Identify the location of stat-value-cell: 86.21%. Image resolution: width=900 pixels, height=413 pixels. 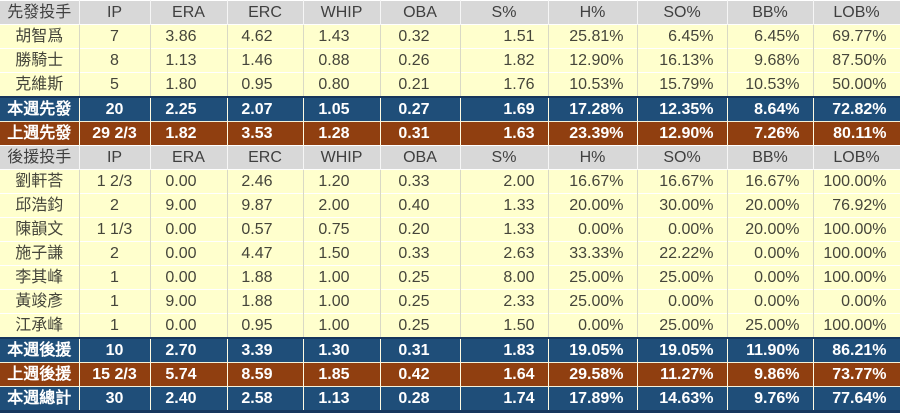
(856, 350).